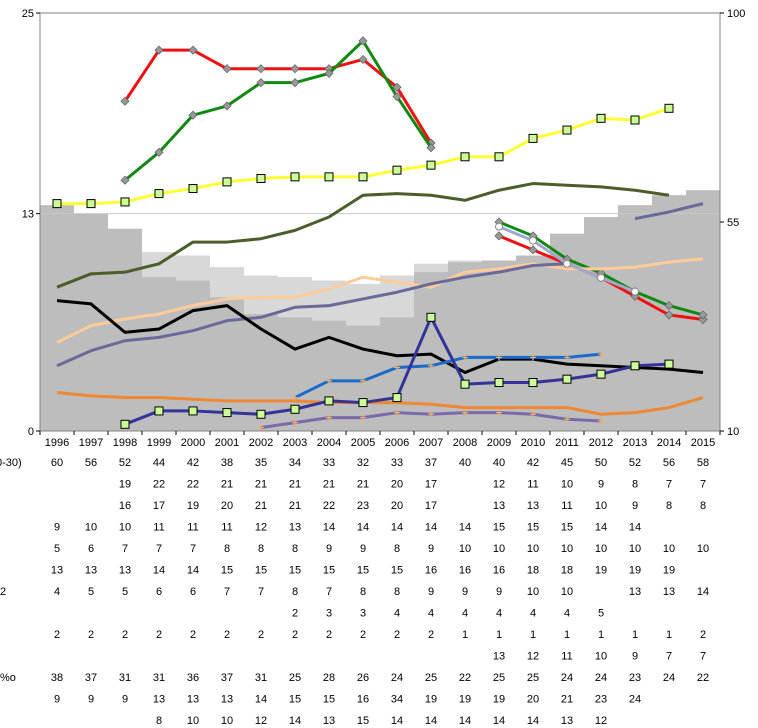  Describe the element at coordinates (261, 721) in the screenshot. I see `table-cell: 12` at that location.